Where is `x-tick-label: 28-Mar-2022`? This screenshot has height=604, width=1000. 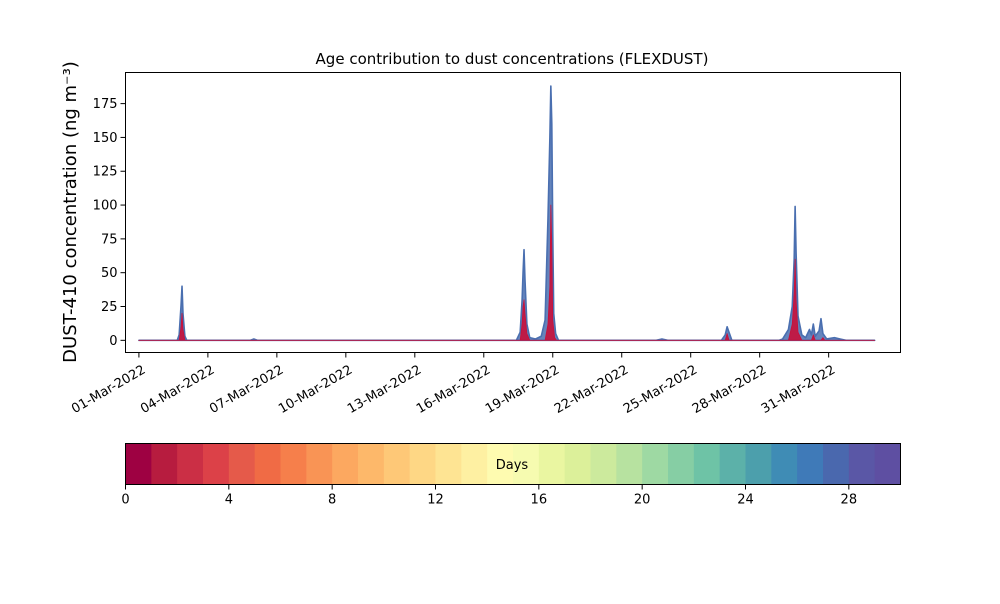
x-tick-label: 28-Mar-2022 is located at coordinates (729, 390).